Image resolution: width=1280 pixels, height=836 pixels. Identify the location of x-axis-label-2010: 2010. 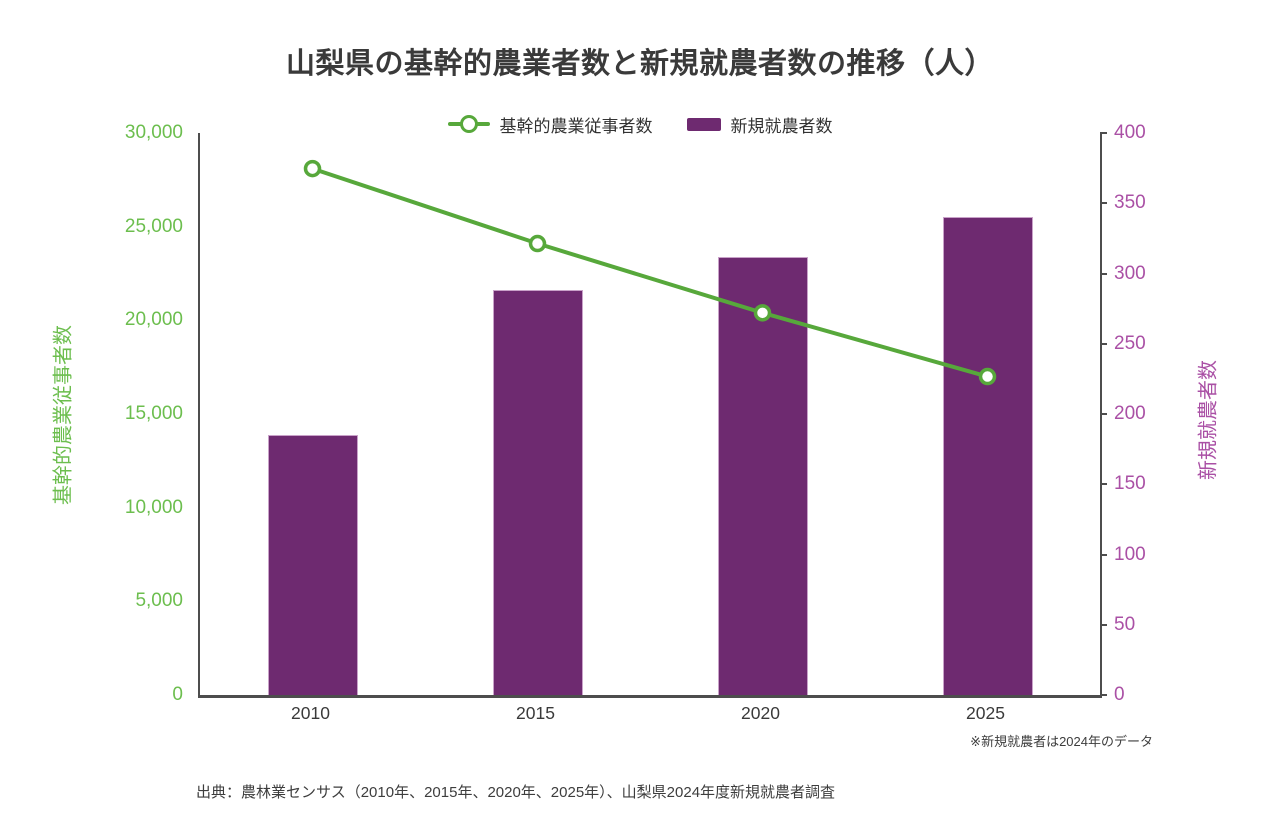
(310, 713).